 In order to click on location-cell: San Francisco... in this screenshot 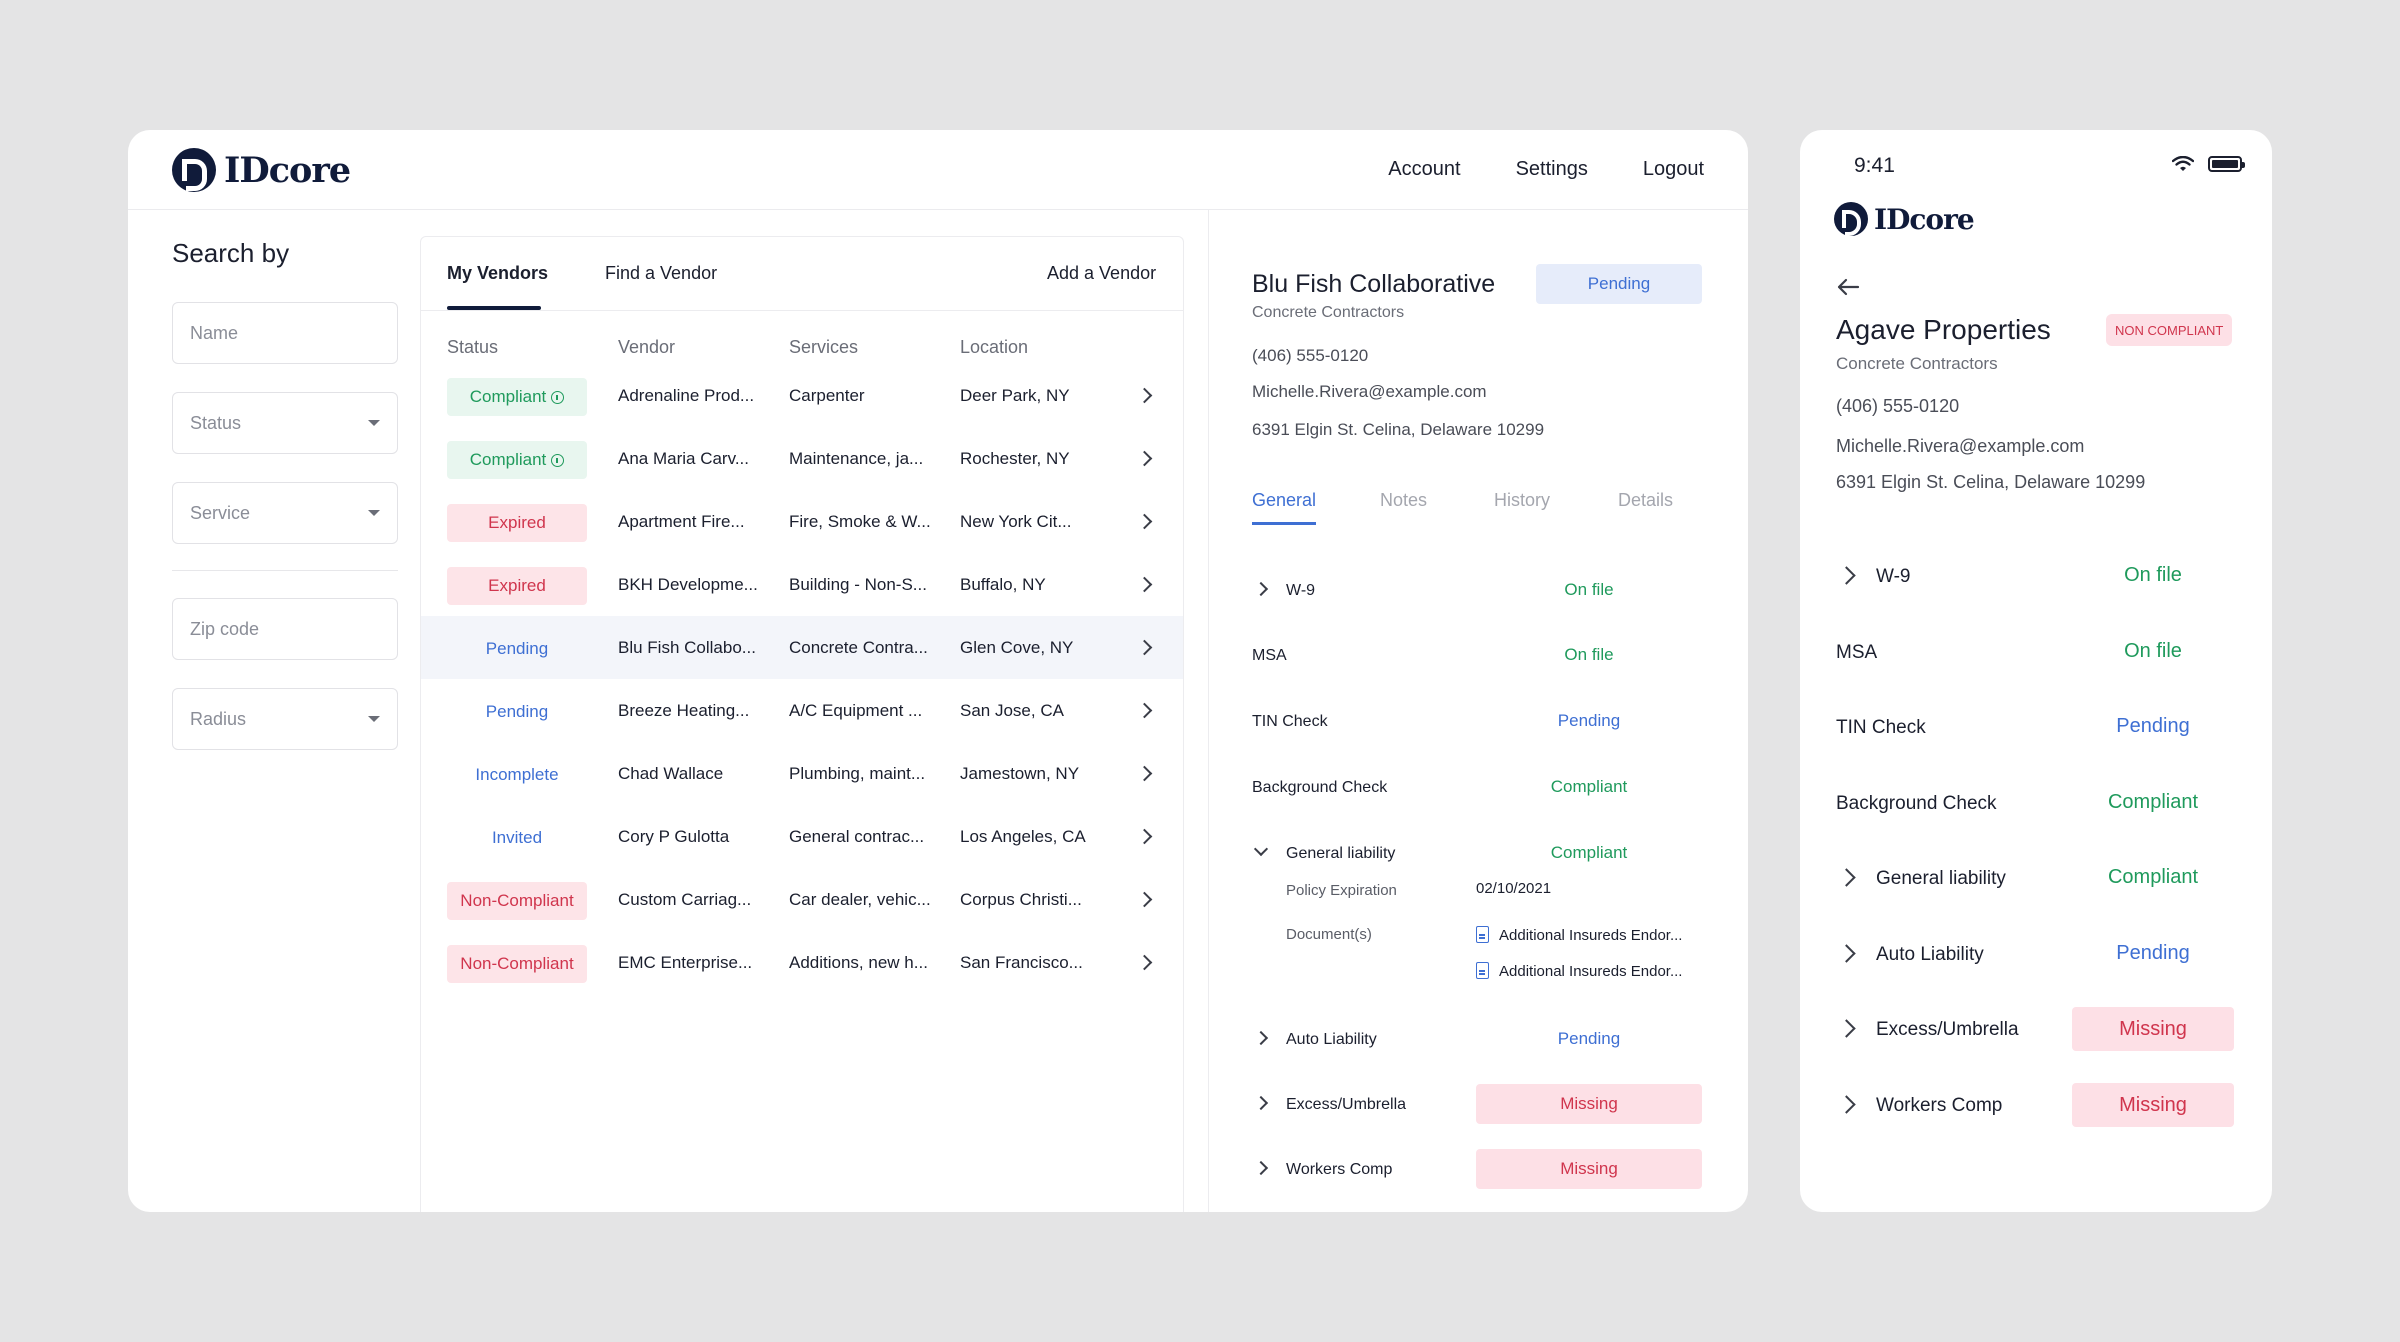, I will do `click(1021, 962)`.